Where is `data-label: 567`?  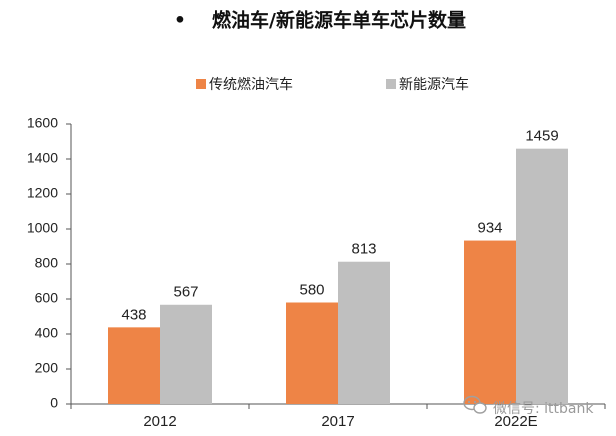
data-label: 567 is located at coordinates (185, 292).